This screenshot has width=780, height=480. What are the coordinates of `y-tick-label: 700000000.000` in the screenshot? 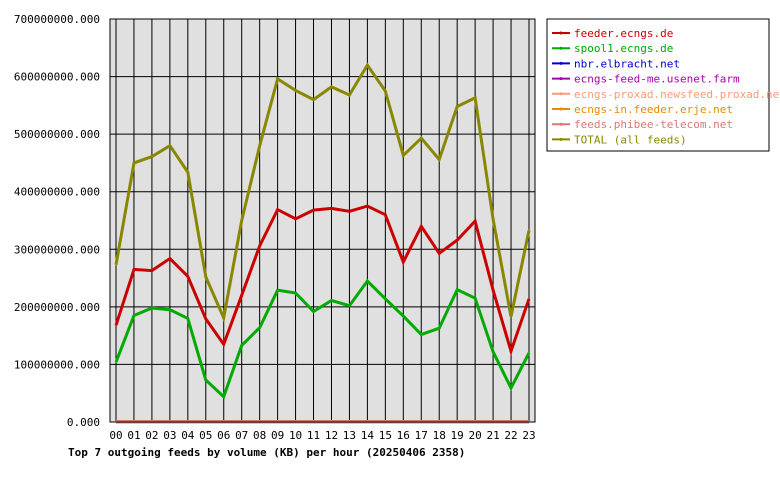 It's located at (57, 19).